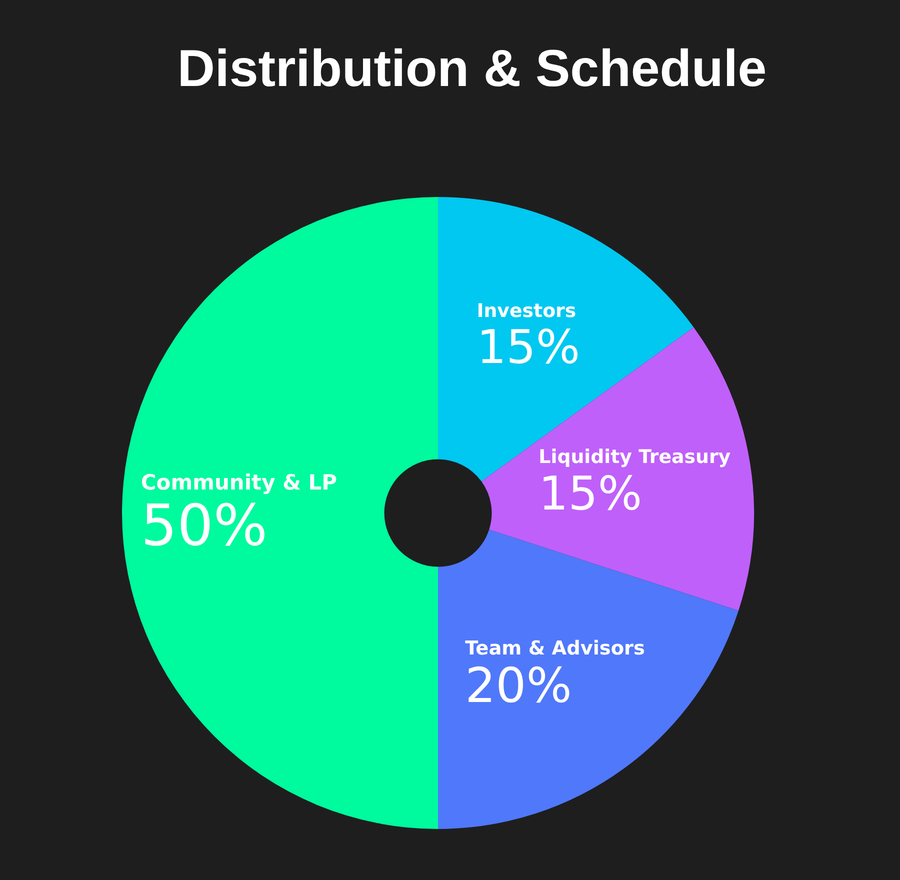  Describe the element at coordinates (526, 311) in the screenshot. I see `slice-label: Investors` at that location.